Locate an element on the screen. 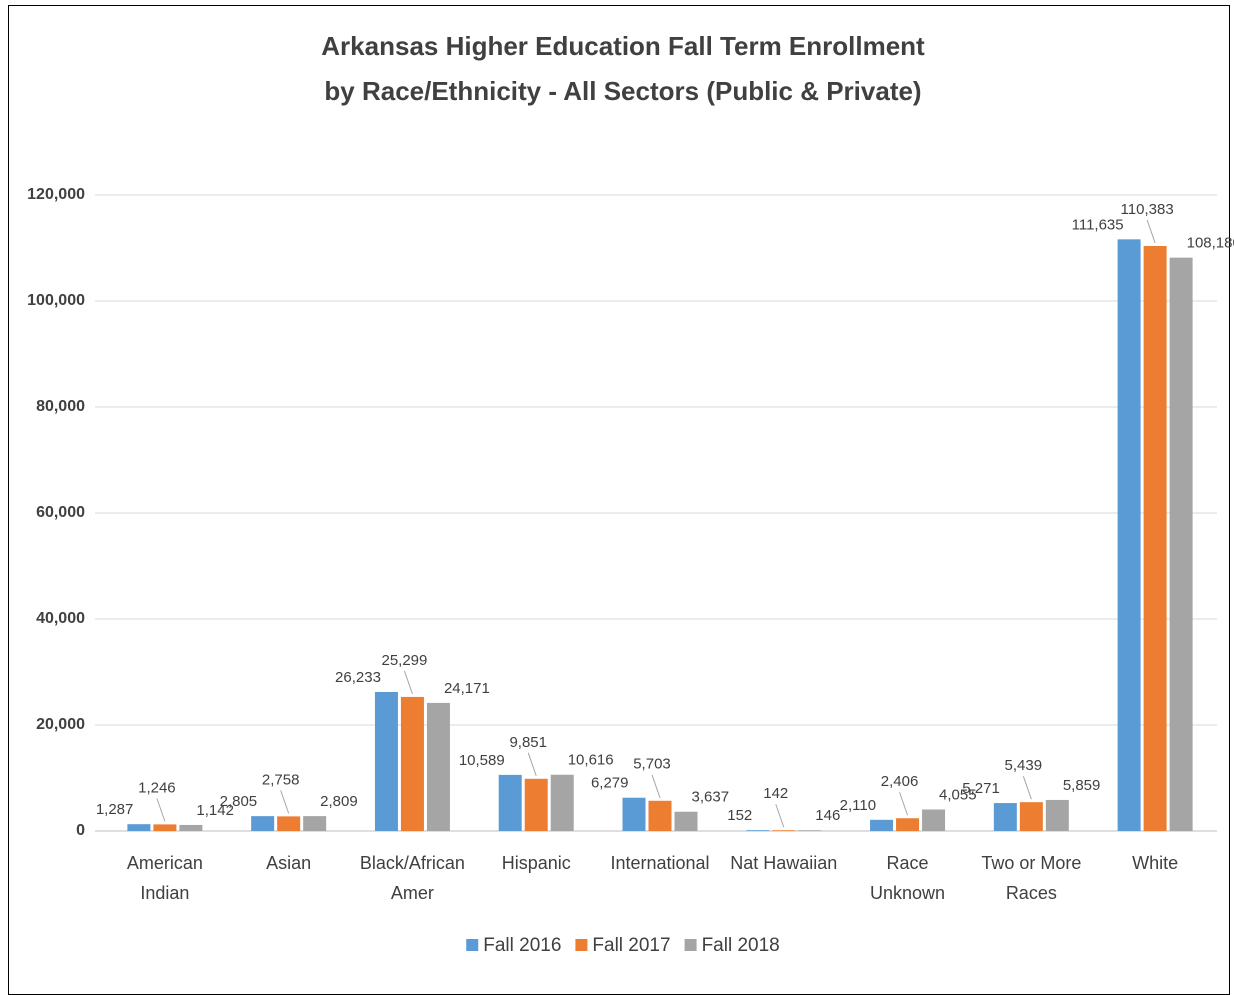  data-label: 3,637 is located at coordinates (711, 797).